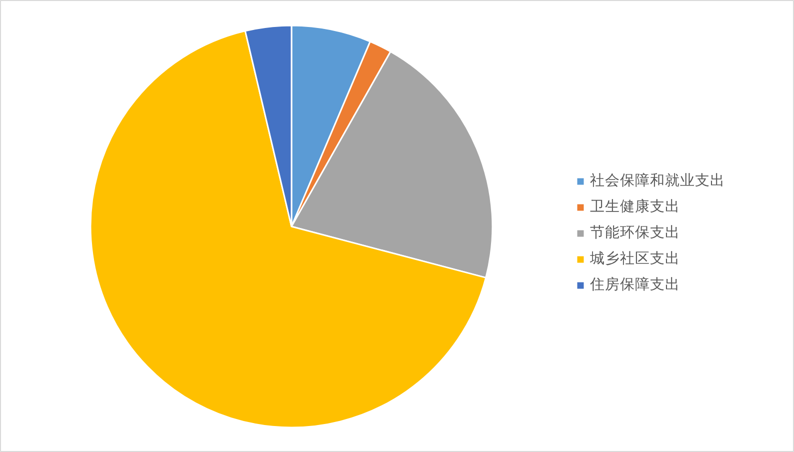 The width and height of the screenshot is (794, 452). Describe the element at coordinates (635, 232) in the screenshot. I see `legend-label: 节能环保支出` at that location.